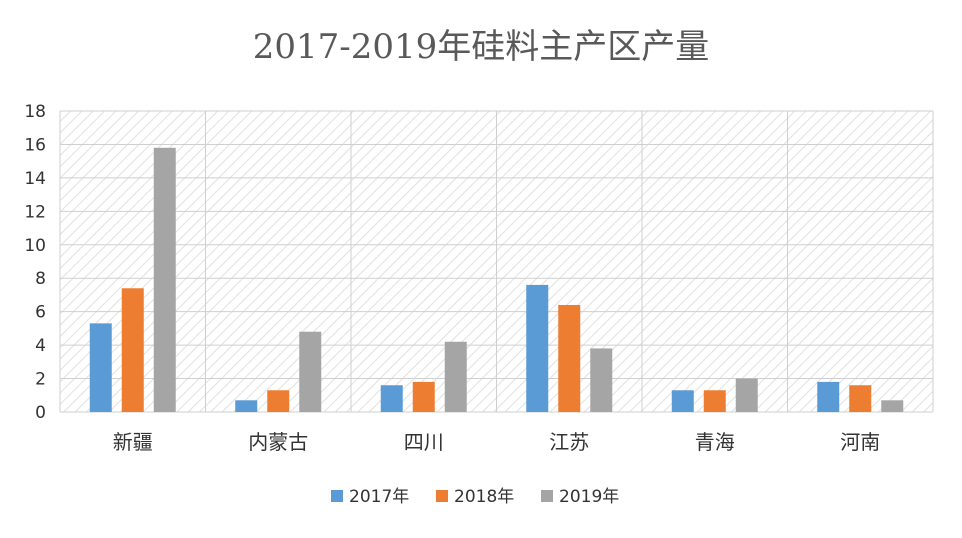  Describe the element at coordinates (35, 145) in the screenshot. I see `y-tick-label: 16` at that location.